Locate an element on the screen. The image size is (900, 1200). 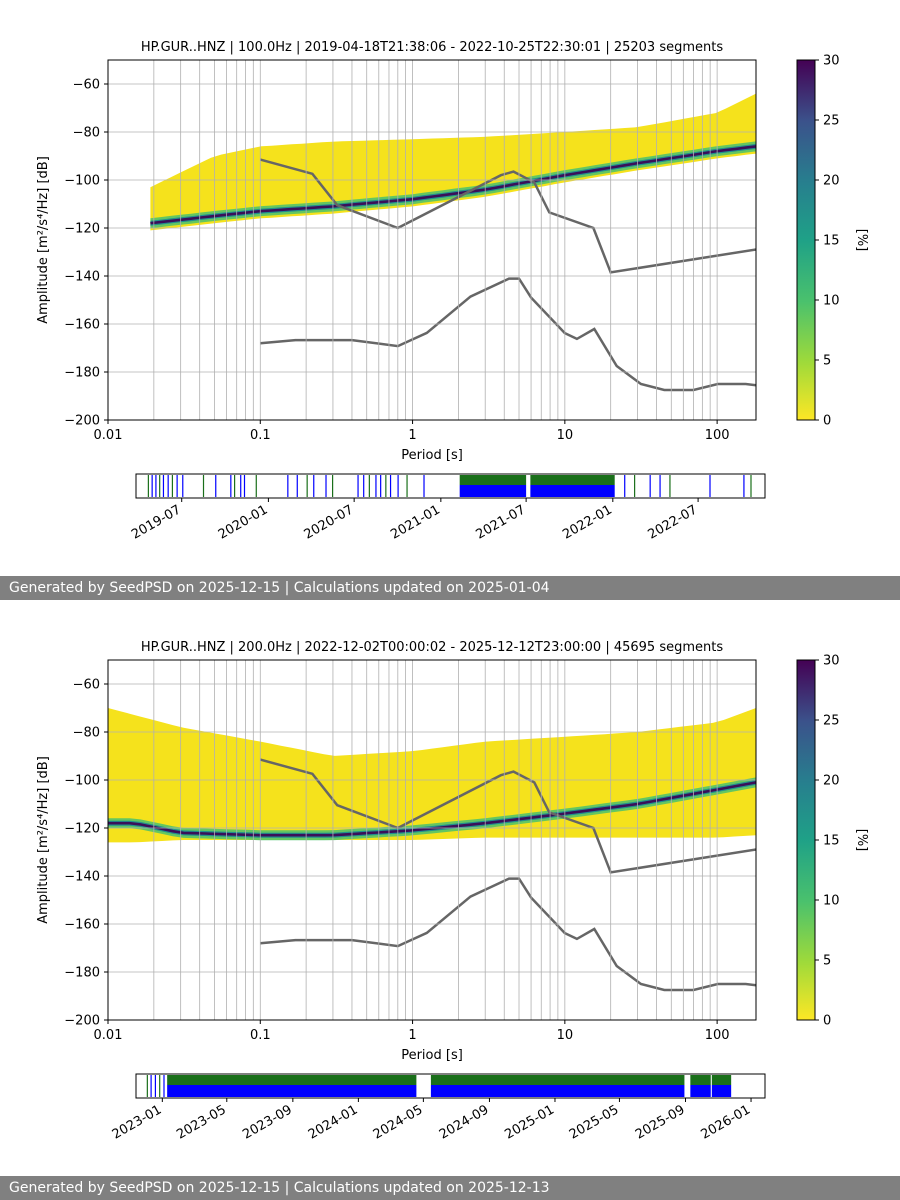
y-tick-label: −60 is located at coordinates (86, 685).